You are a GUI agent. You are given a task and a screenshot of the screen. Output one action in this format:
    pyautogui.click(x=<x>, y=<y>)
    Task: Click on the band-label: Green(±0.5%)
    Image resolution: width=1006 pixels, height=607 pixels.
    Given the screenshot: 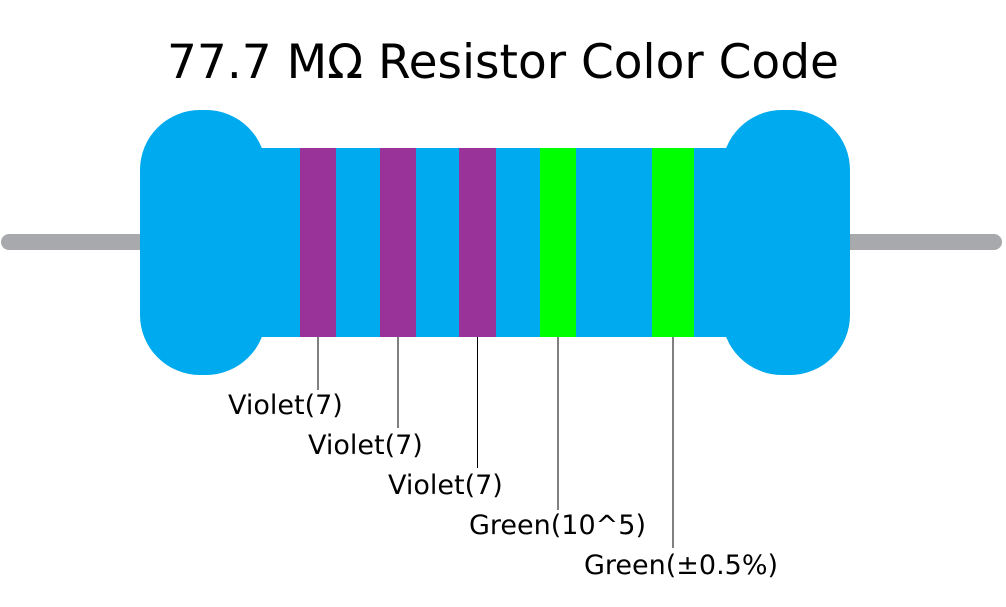 What is the action you would take?
    pyautogui.click(x=681, y=565)
    